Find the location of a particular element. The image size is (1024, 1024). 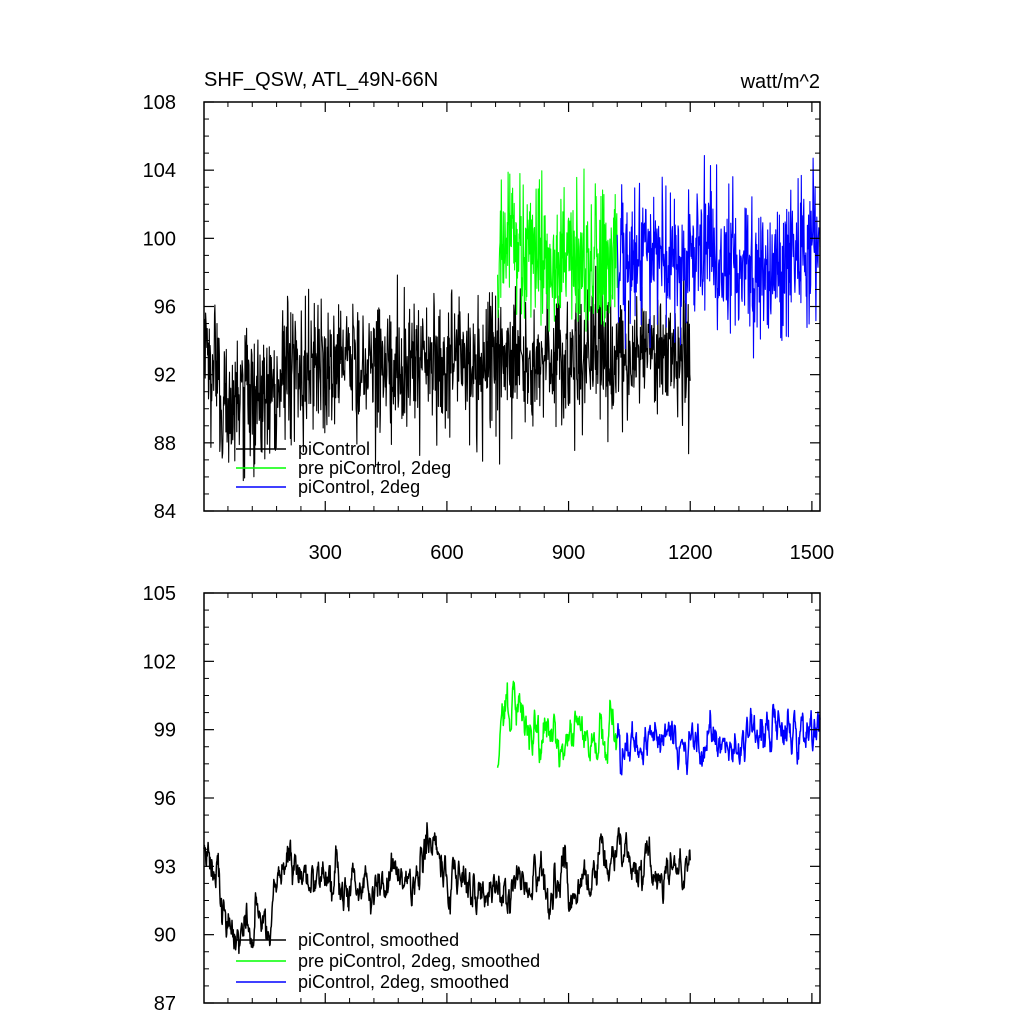

y-tick-label: 93 is located at coordinates (165, 867).